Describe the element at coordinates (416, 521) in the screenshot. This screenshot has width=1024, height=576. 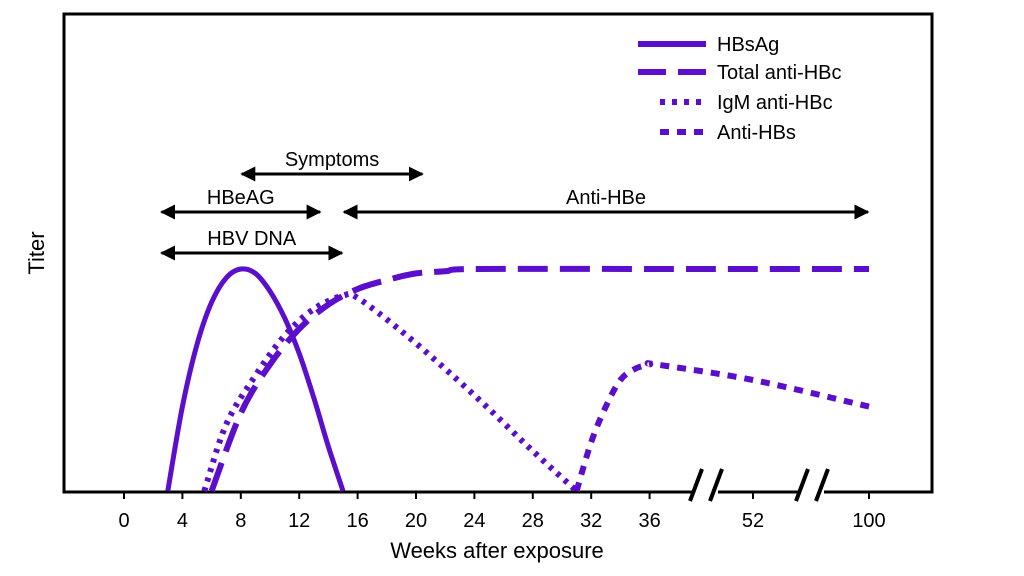
I see `x-tick-label-20: 20` at that location.